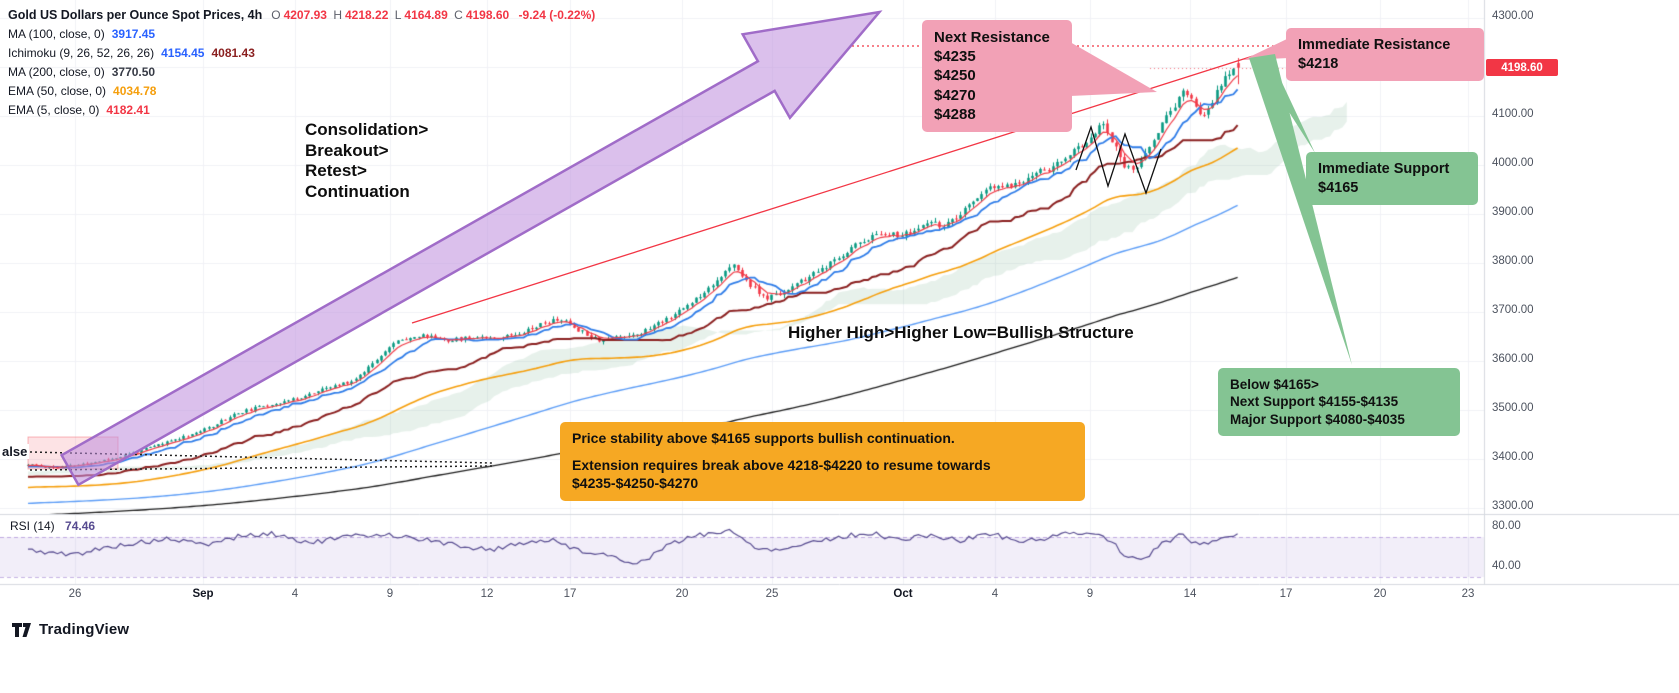  I want to click on immediate-support-callout: Immediate Support $4165, so click(1392, 179).